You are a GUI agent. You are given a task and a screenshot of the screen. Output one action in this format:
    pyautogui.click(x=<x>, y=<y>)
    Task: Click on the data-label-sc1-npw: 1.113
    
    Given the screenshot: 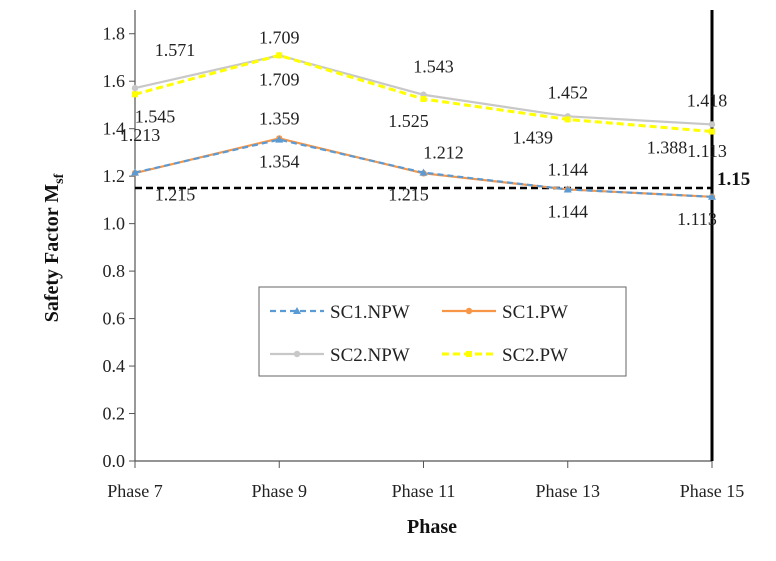 What is the action you would take?
    pyautogui.click(x=697, y=219)
    